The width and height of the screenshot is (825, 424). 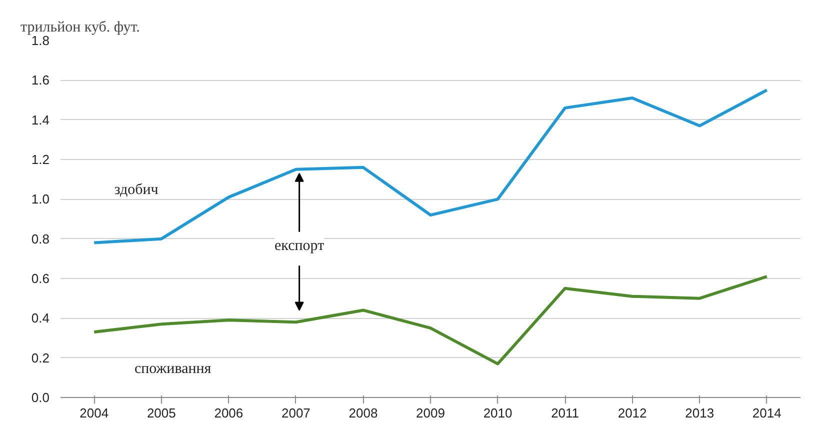 What do you see at coordinates (40, 397) in the screenshot?
I see `y-tick-label: 0.0` at bounding box center [40, 397].